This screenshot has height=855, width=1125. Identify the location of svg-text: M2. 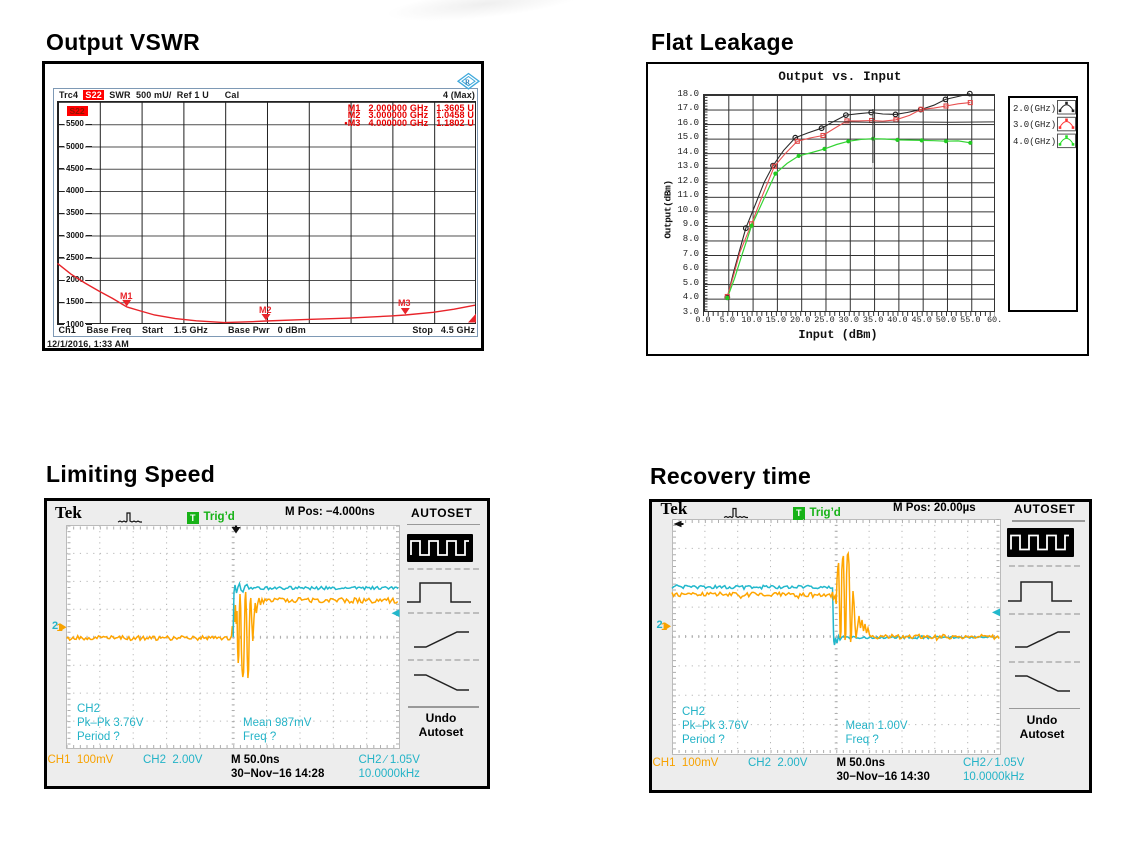
(265, 310).